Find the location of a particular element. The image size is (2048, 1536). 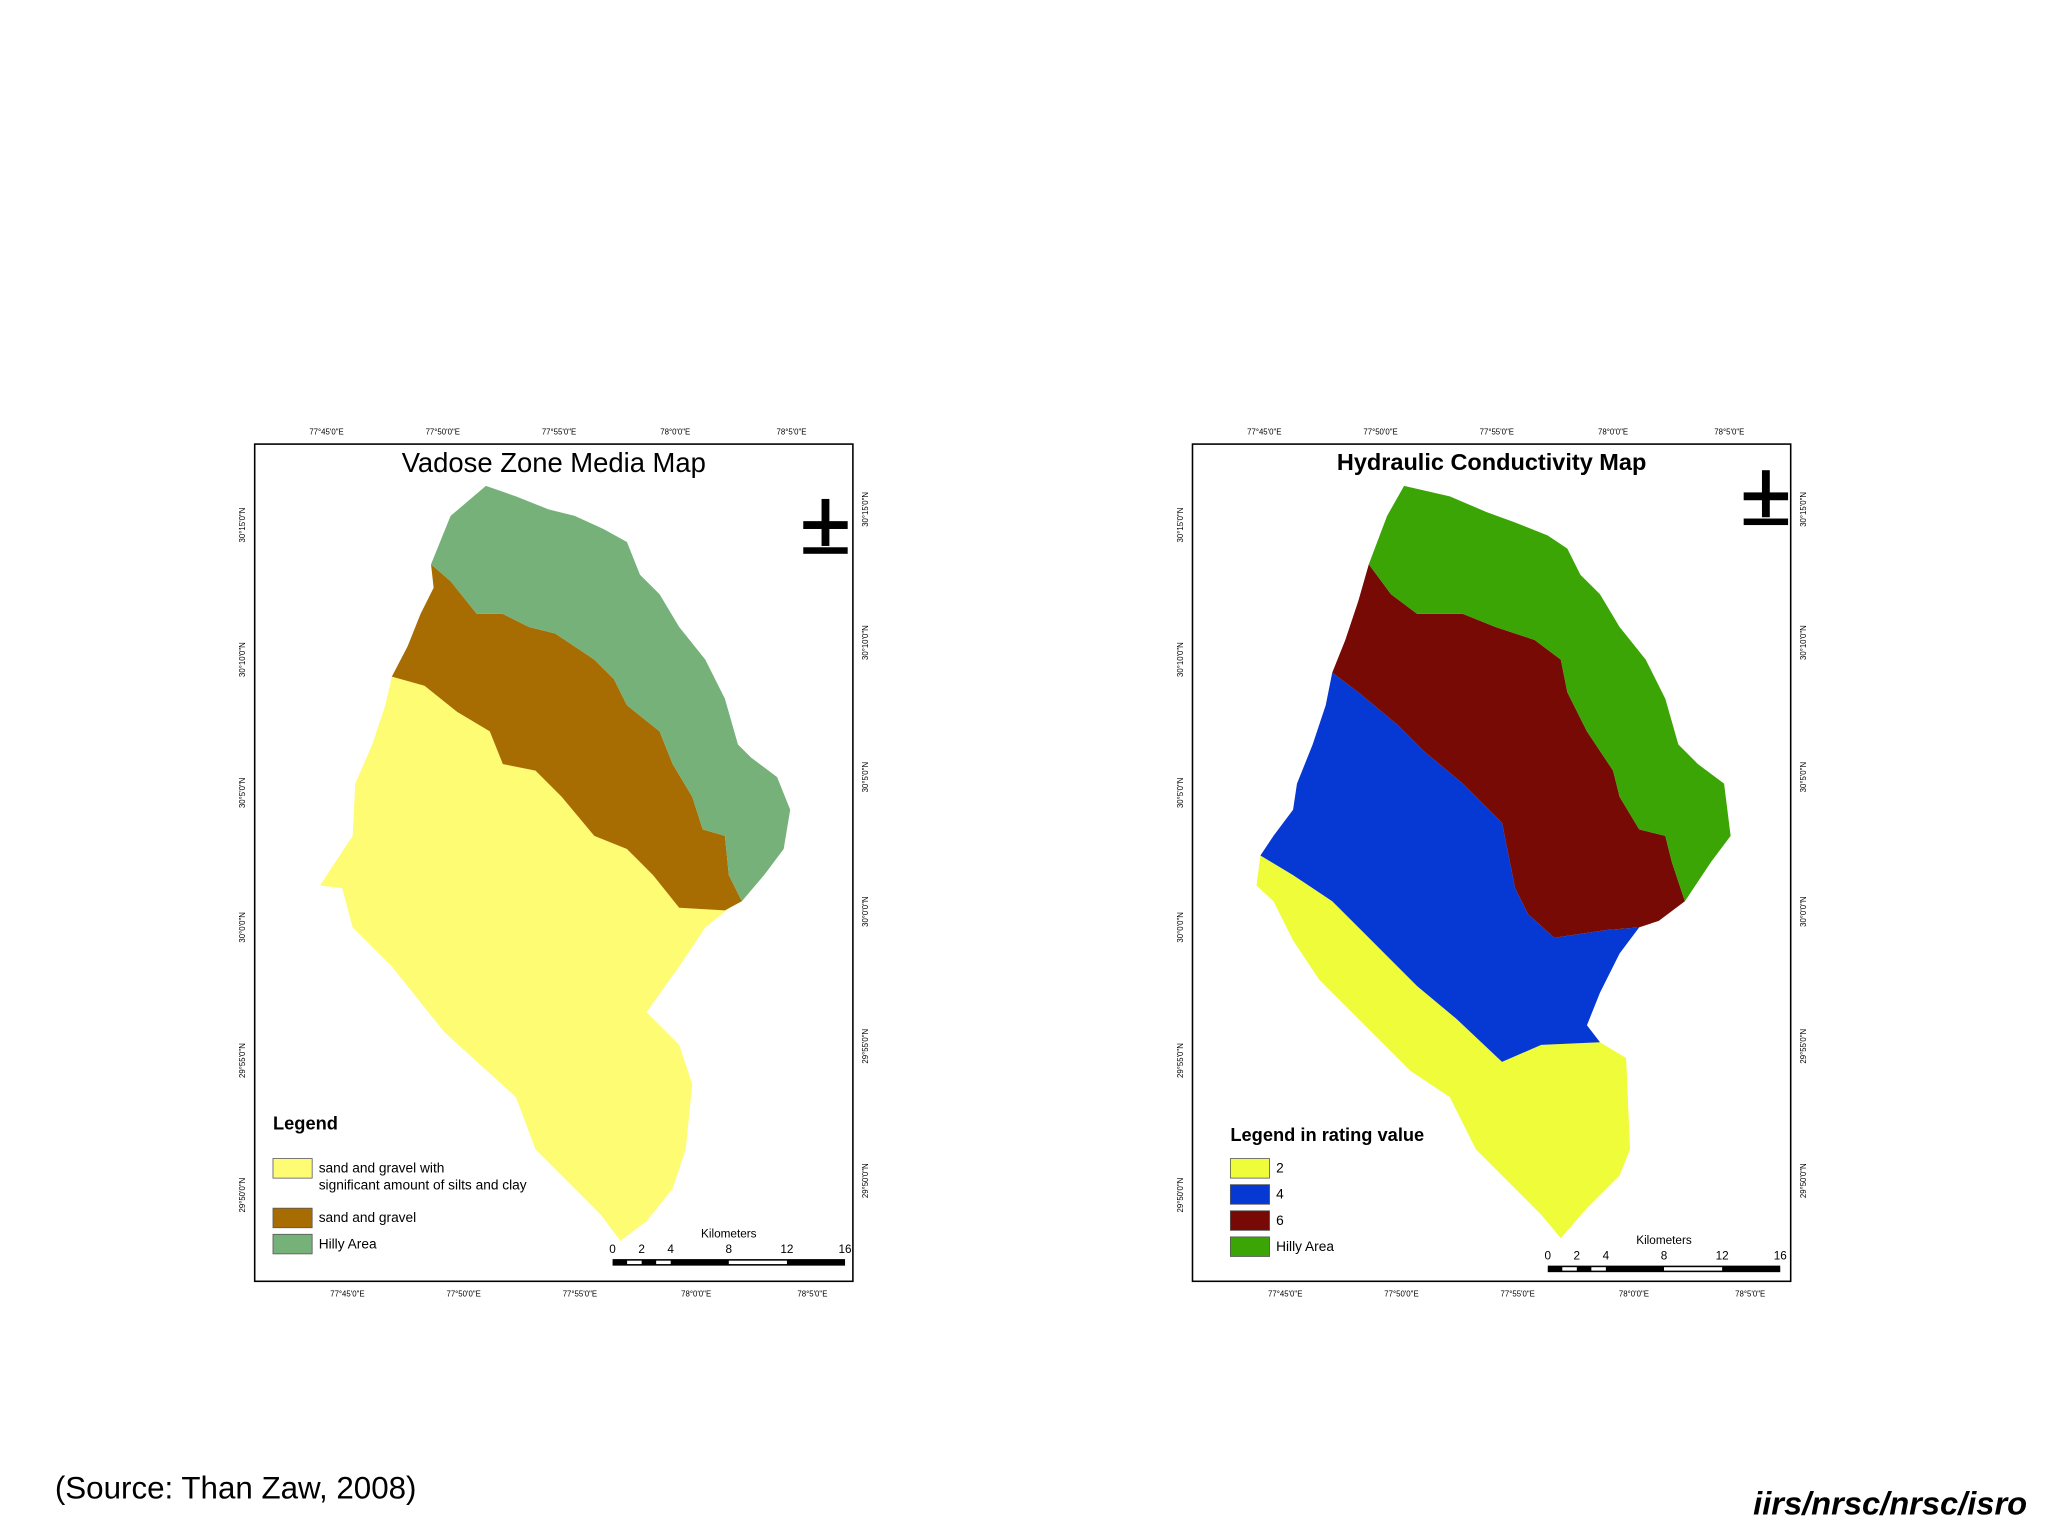

scale-bar is located at coordinates (729, 1262).